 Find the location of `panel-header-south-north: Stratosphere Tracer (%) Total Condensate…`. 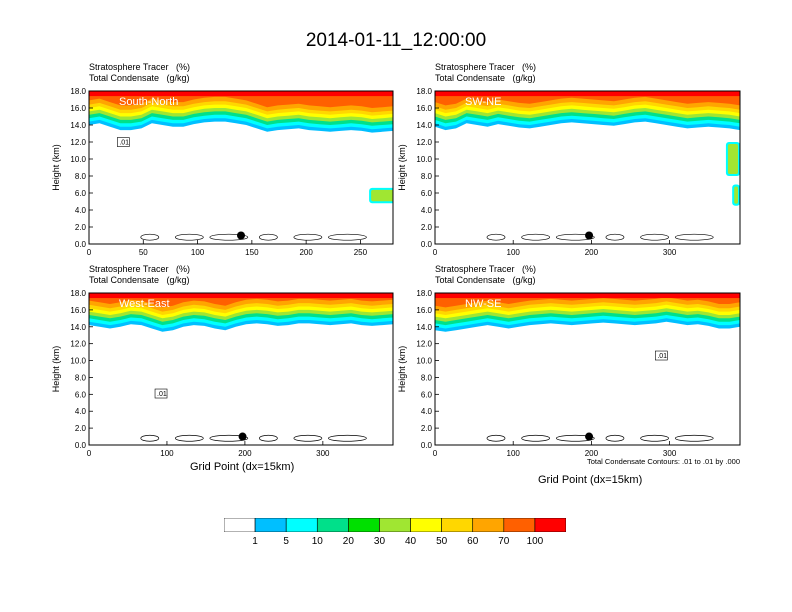

panel-header-south-north: Stratosphere Tracer (%) Total Condensate… is located at coordinates (139, 73).